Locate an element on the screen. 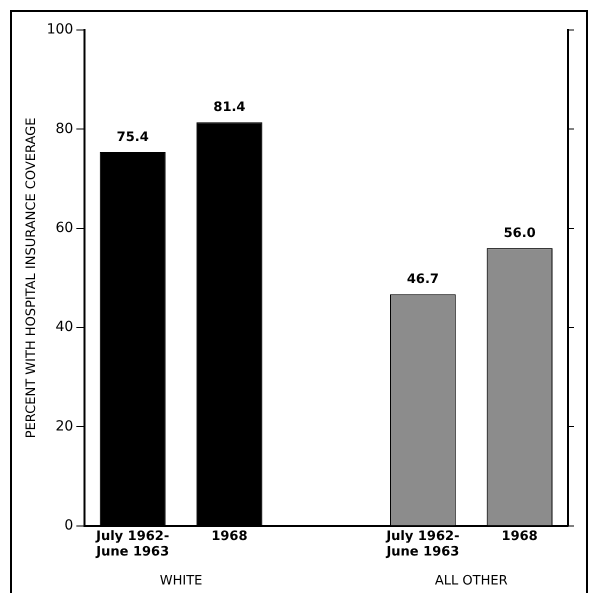 The width and height of the screenshot is (594, 593). y-tick-label: 100 is located at coordinates (60, 30).